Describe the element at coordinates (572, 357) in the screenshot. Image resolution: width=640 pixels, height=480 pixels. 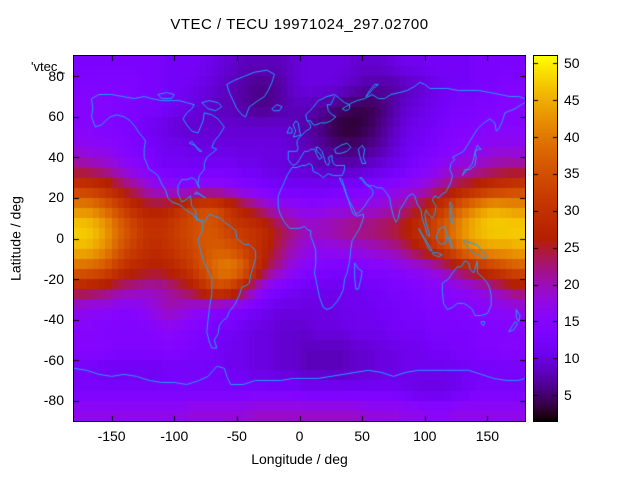
I see `colorbar-tick-label: 10` at that location.